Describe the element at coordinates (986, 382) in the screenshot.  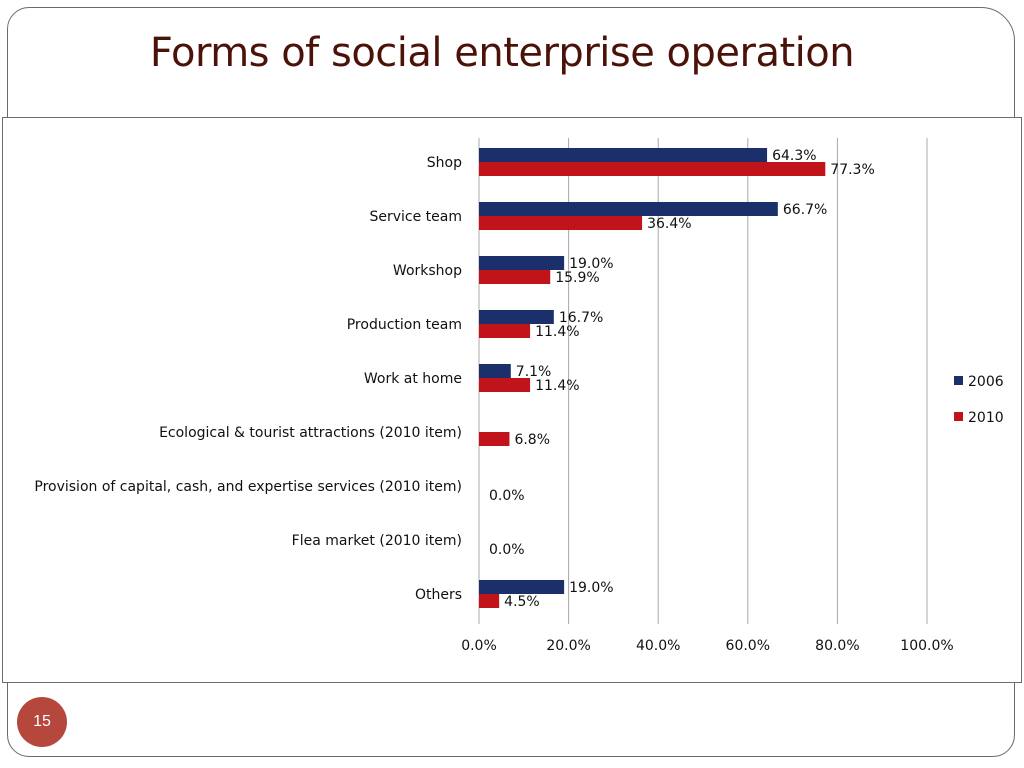
I see `legend-label-2006: 2006` at that location.